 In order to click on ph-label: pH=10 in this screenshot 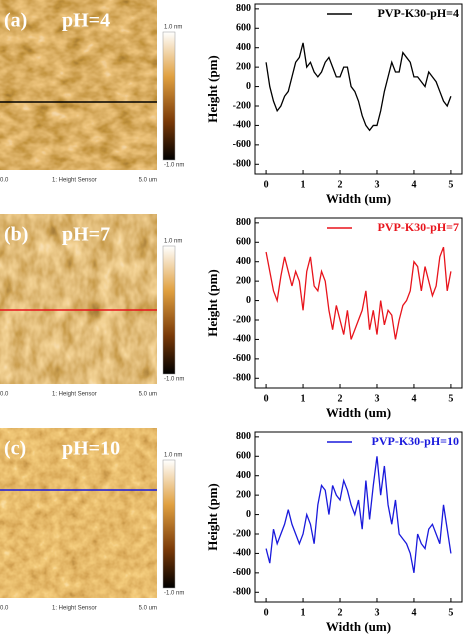, I will do `click(91, 449)`.